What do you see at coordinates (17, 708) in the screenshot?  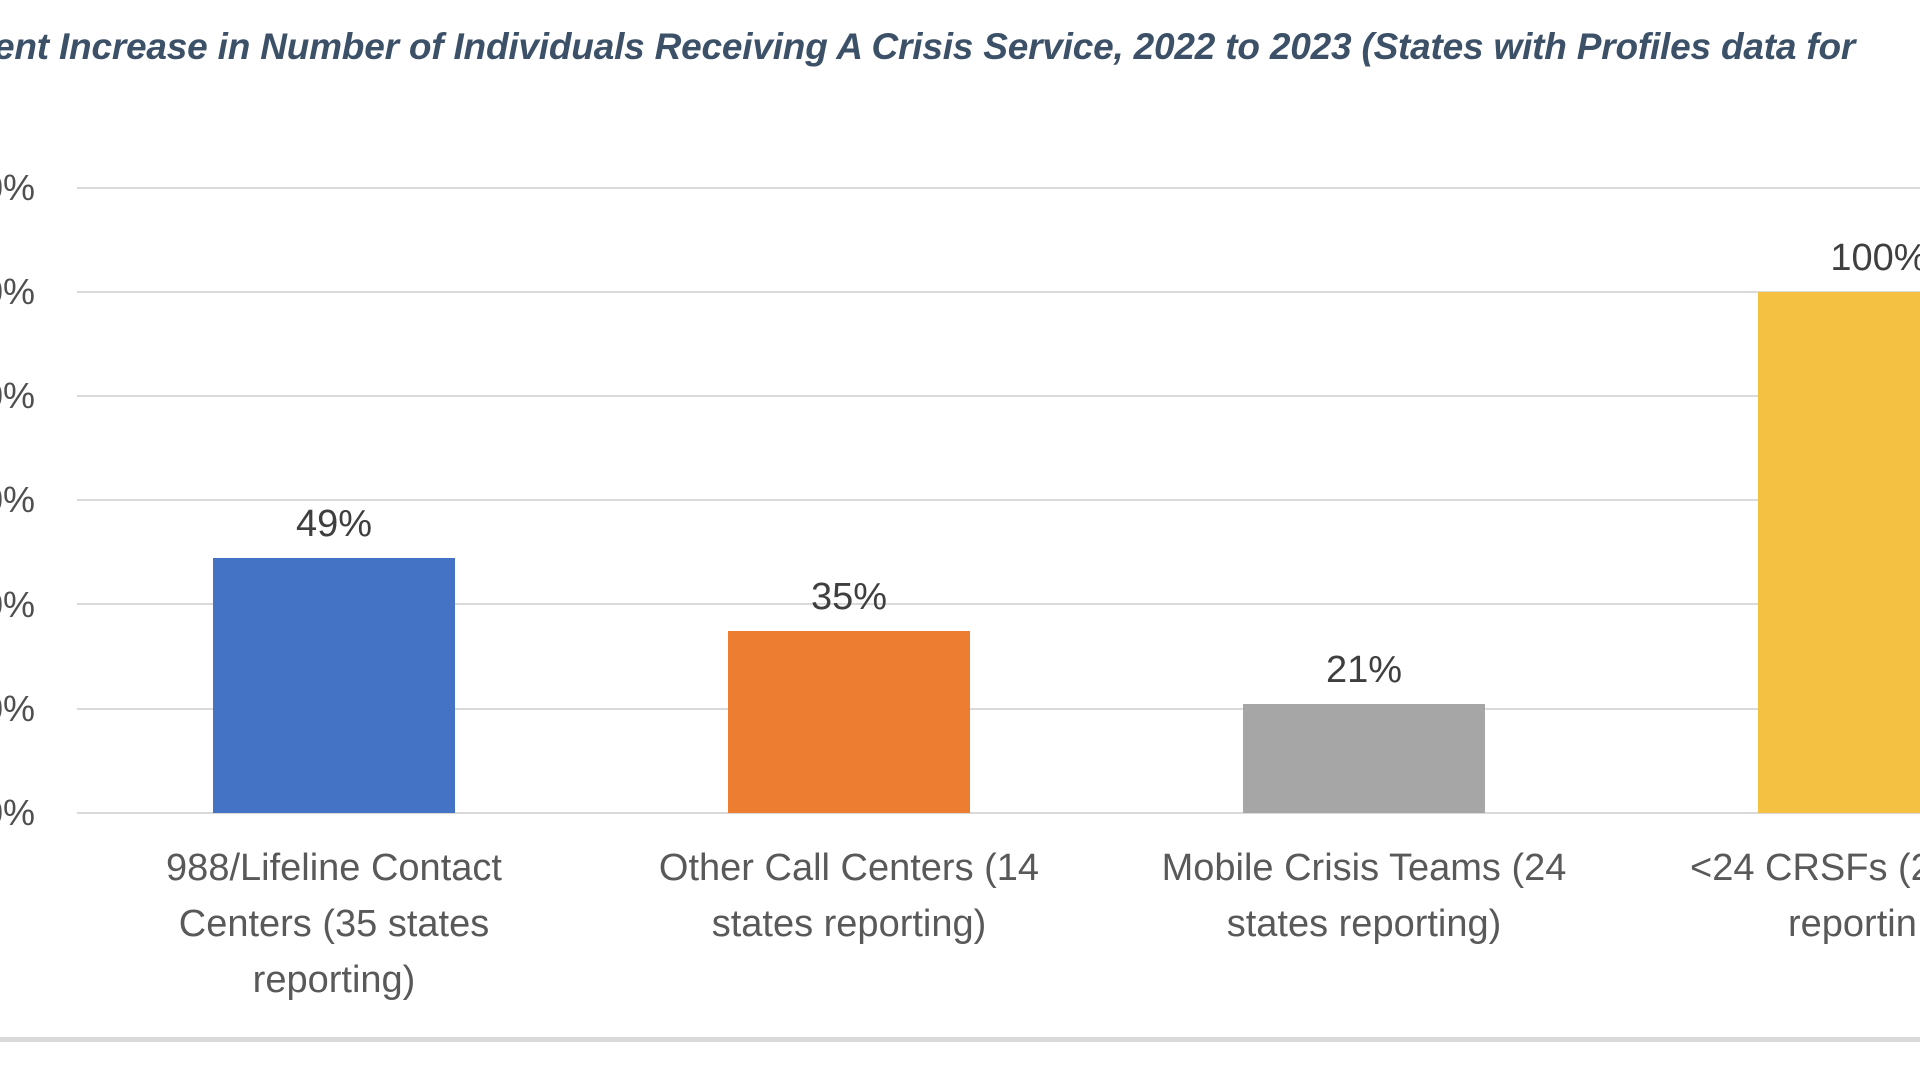 I see `y-axis-tick: 20%` at bounding box center [17, 708].